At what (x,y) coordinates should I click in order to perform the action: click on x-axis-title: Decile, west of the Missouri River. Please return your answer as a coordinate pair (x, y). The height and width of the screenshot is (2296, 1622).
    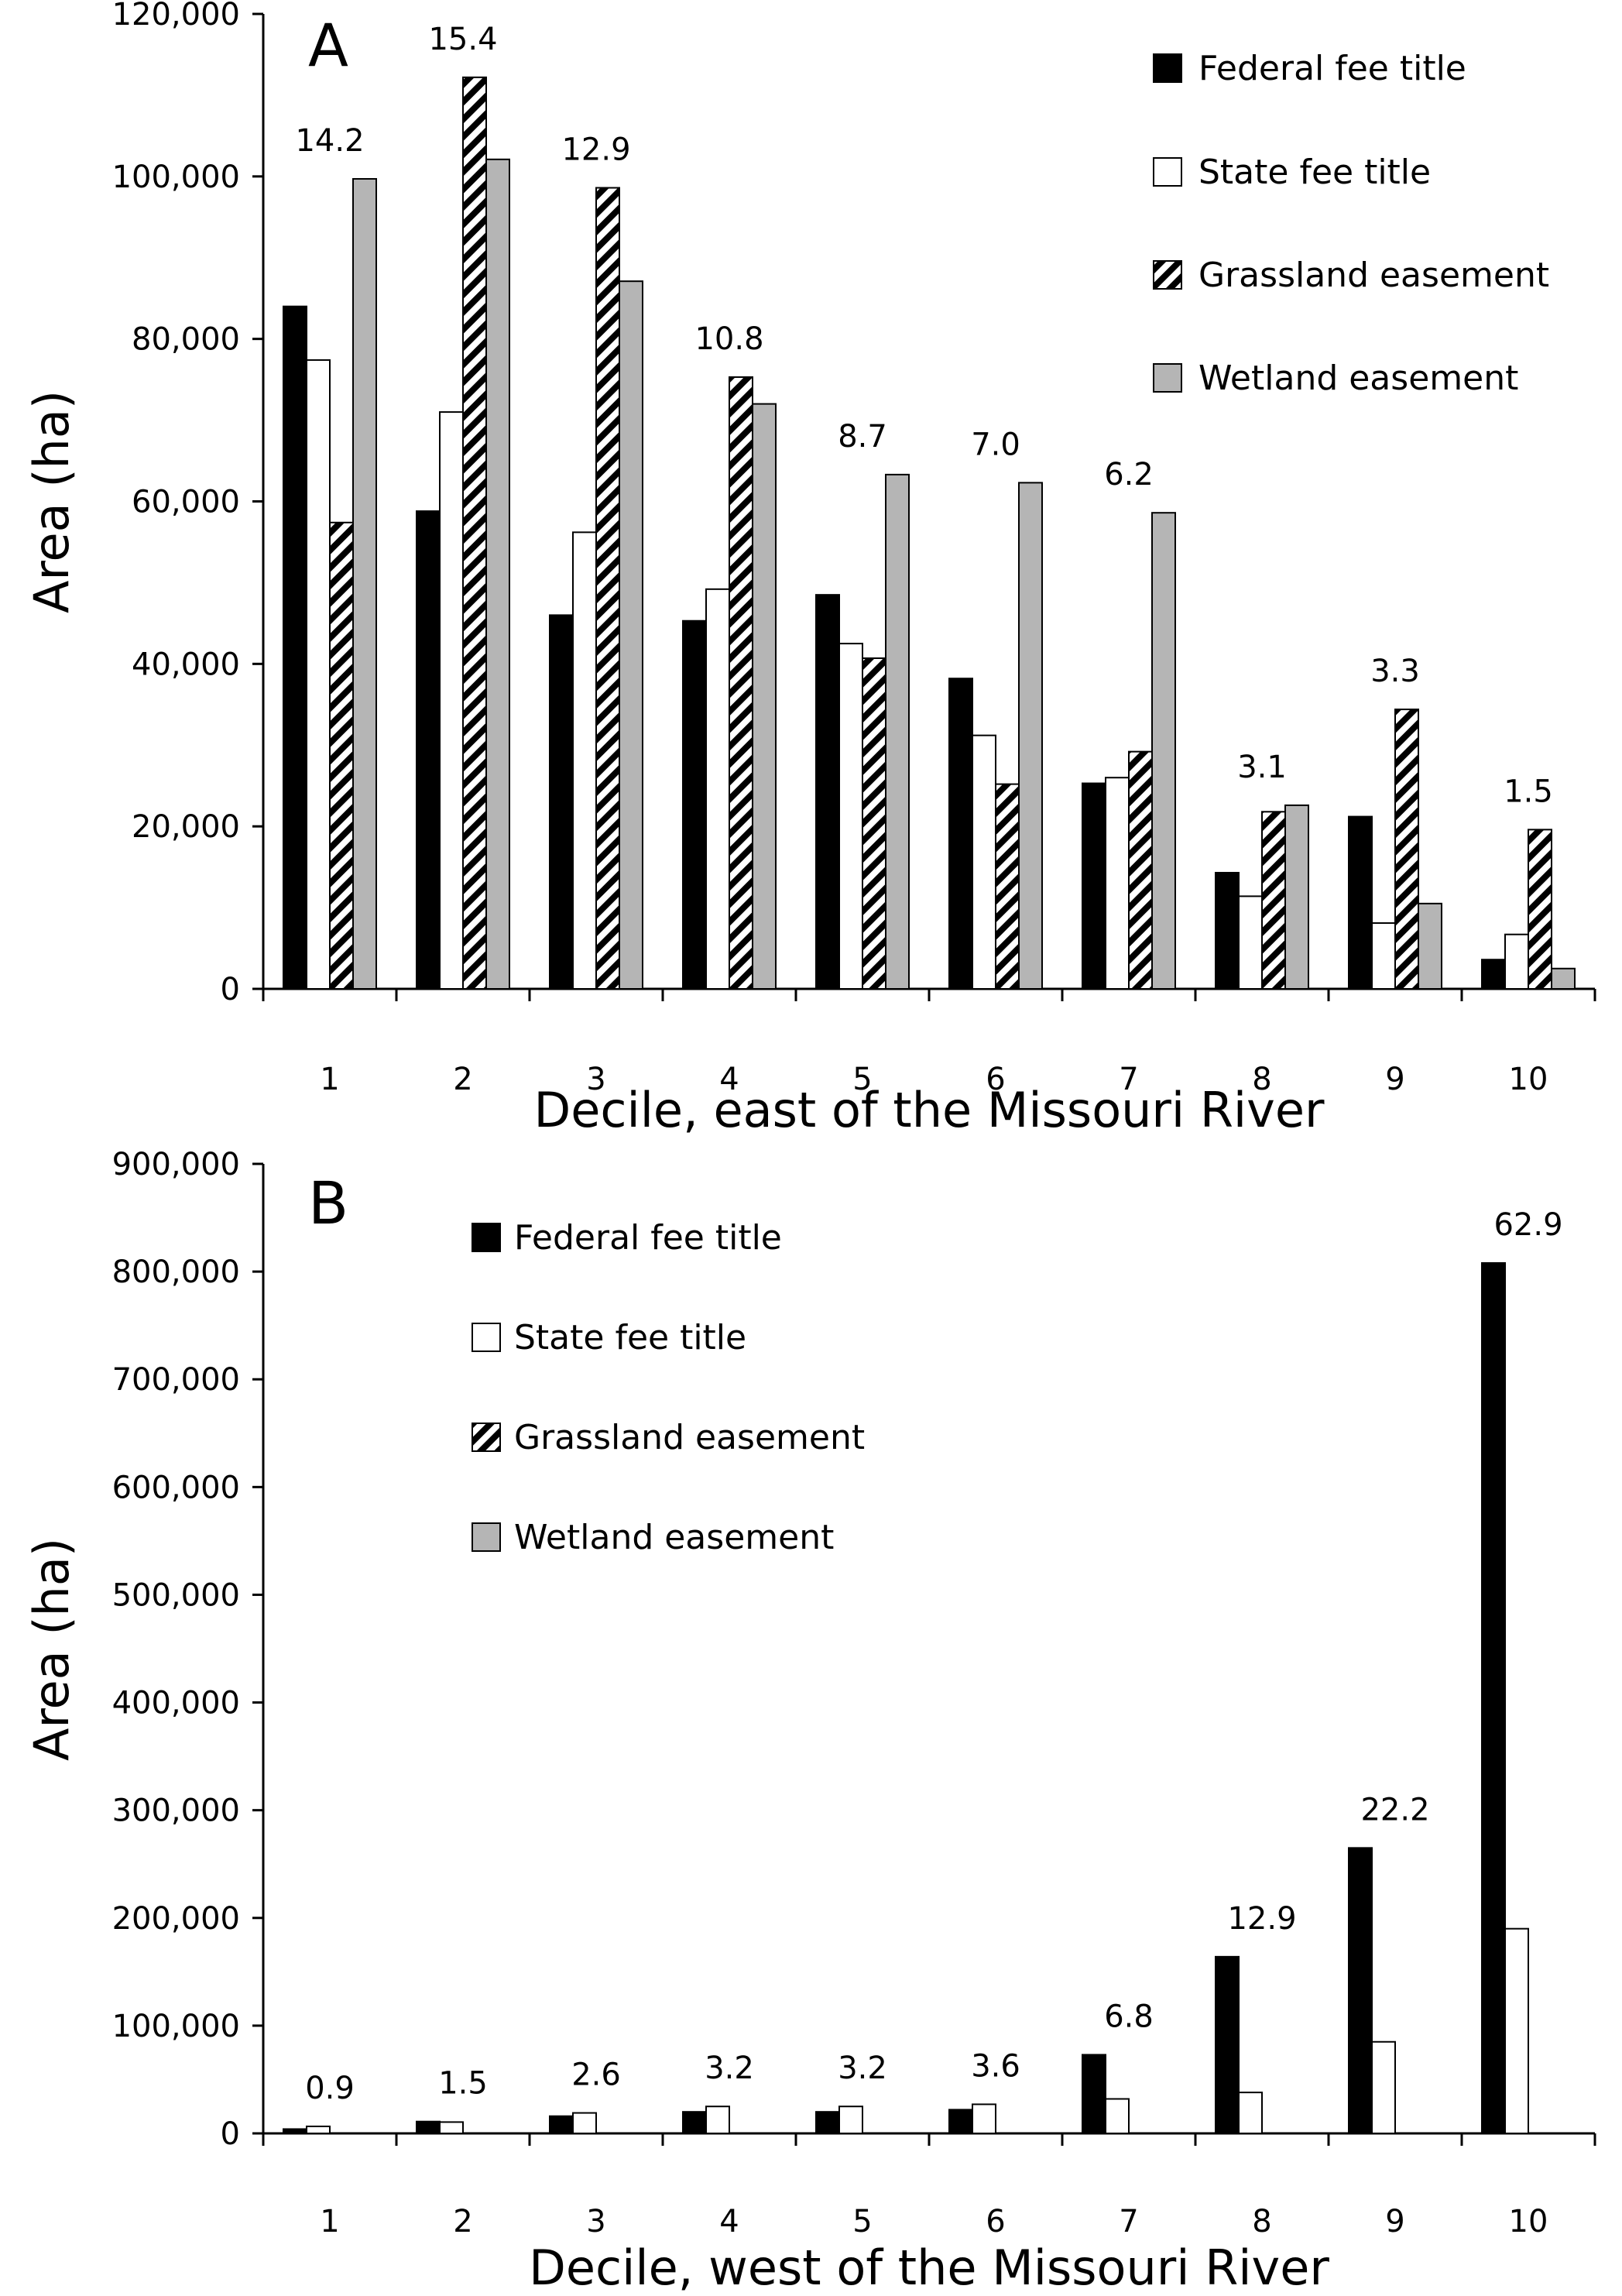
    Looking at the image, I should click on (929, 2267).